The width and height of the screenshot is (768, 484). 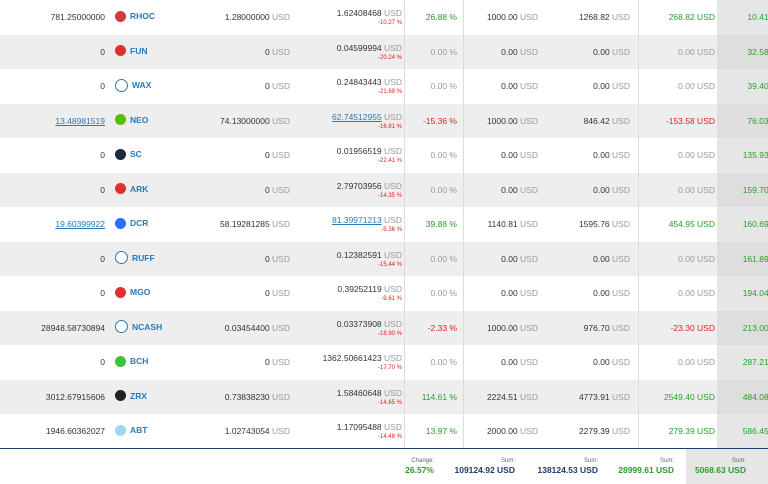 I want to click on neo-icon, so click(x=120, y=120).